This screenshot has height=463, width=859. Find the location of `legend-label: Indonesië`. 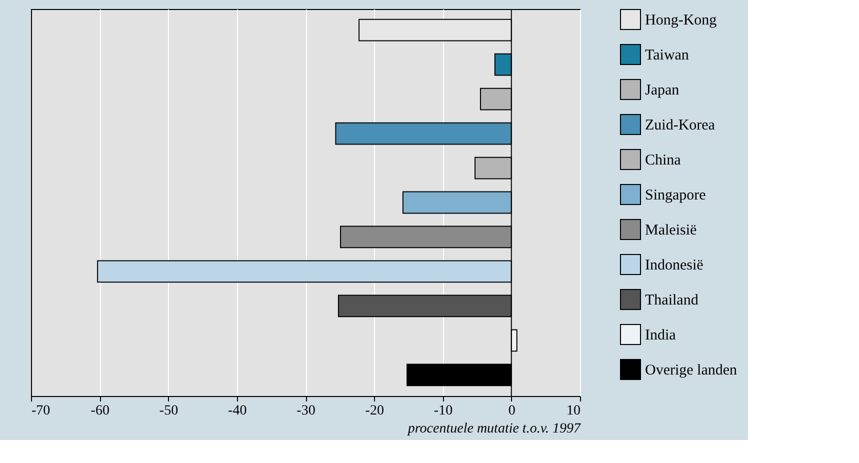

legend-label: Indonesië is located at coordinates (674, 266).